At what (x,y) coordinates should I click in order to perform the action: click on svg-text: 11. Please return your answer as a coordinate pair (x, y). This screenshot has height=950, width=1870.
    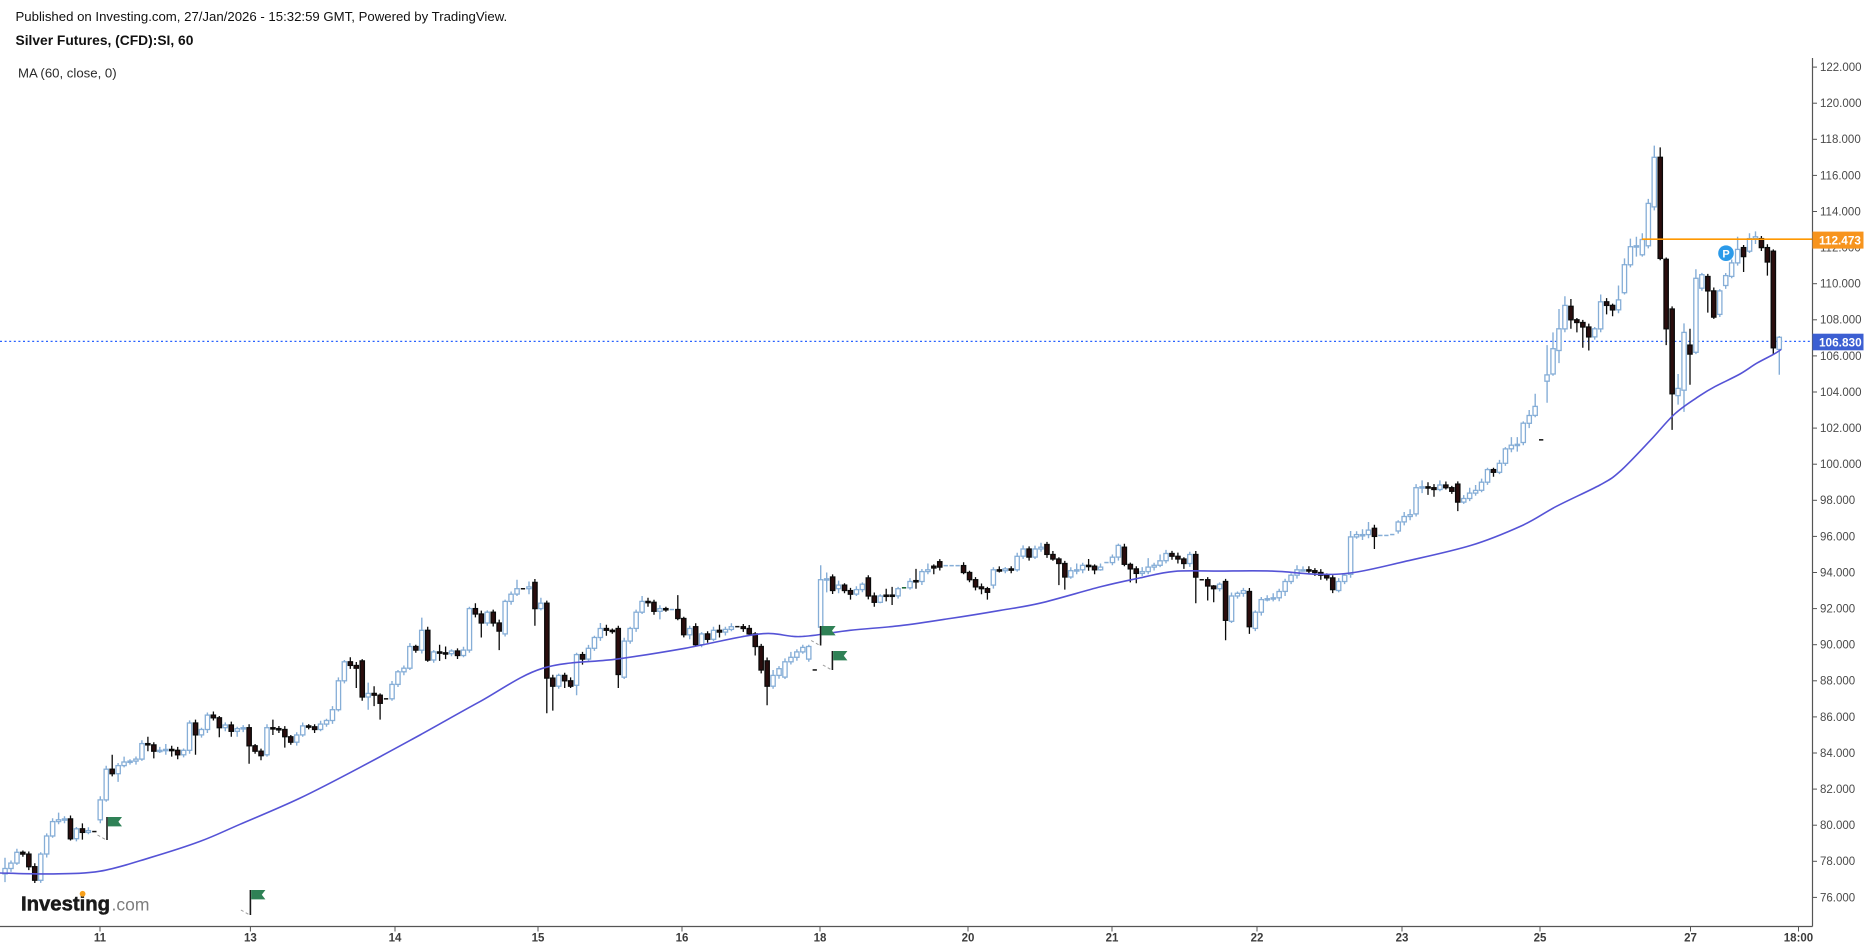
    Looking at the image, I should click on (100, 939).